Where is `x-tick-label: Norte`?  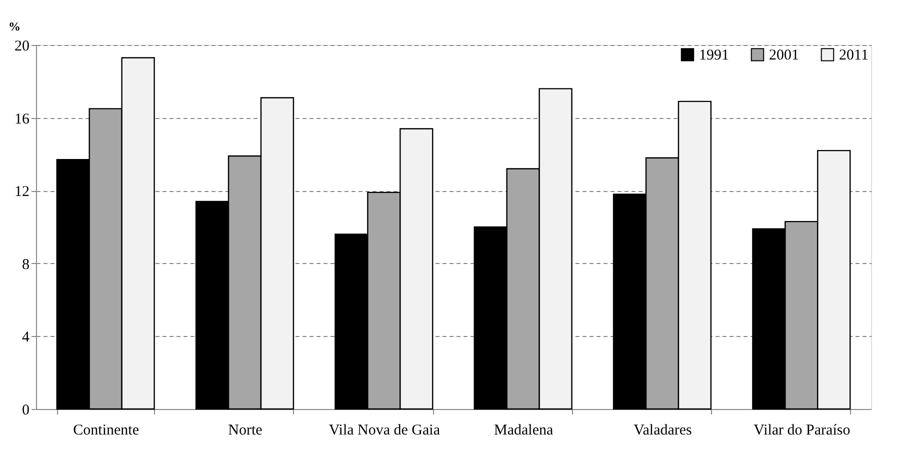
x-tick-label: Norte is located at coordinates (245, 430).